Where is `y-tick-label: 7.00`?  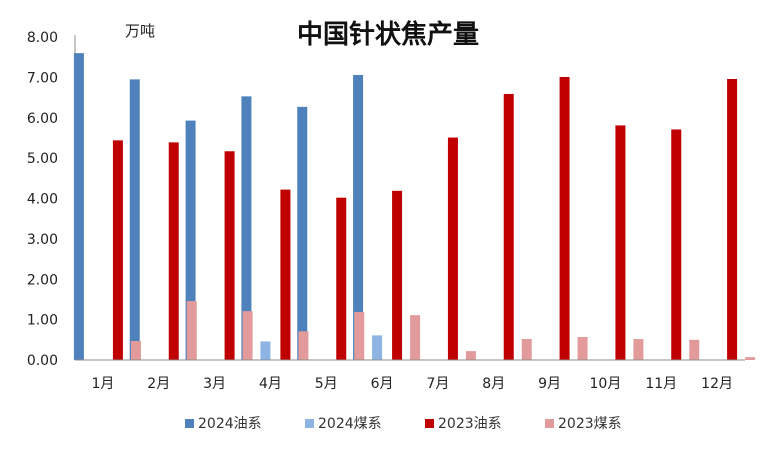 y-tick-label: 7.00 is located at coordinates (42, 78).